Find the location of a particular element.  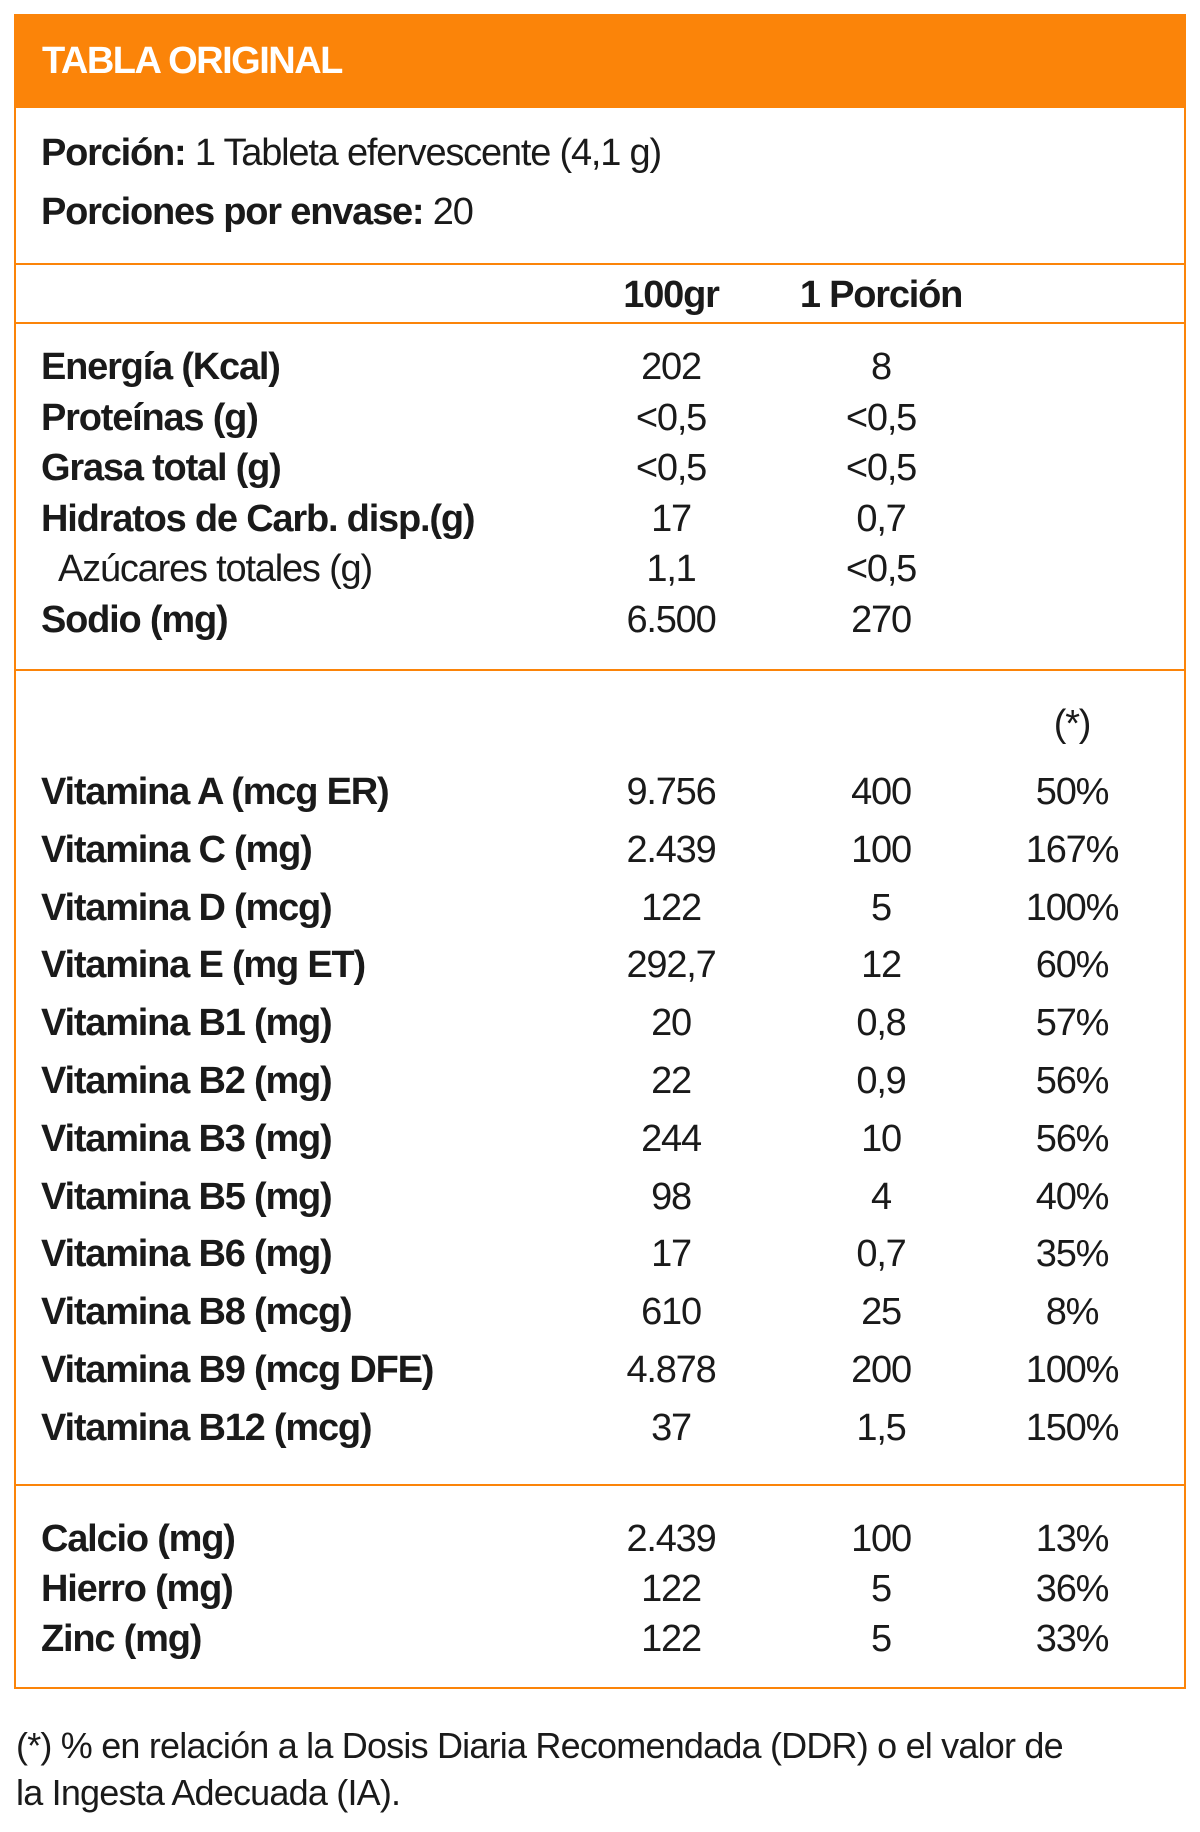

table-row: Sodio (mg) 6.500 270 is located at coordinates (600, 624).